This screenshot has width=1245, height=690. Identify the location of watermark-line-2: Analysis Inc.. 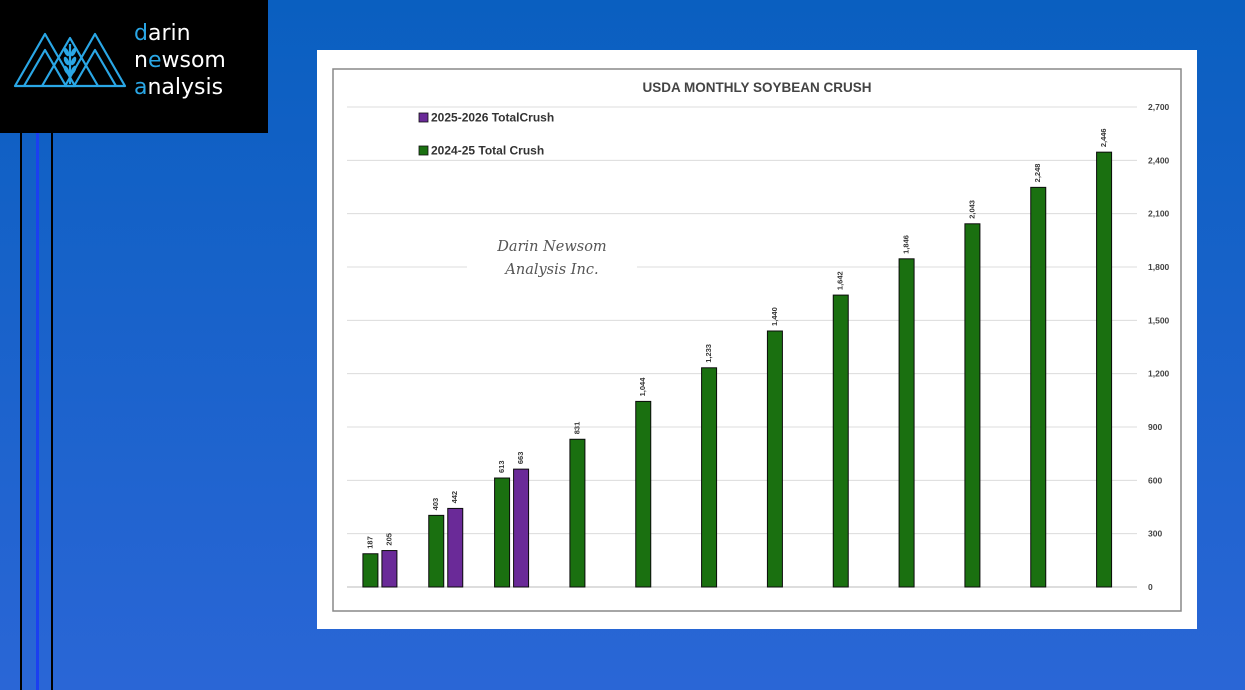
(552, 270).